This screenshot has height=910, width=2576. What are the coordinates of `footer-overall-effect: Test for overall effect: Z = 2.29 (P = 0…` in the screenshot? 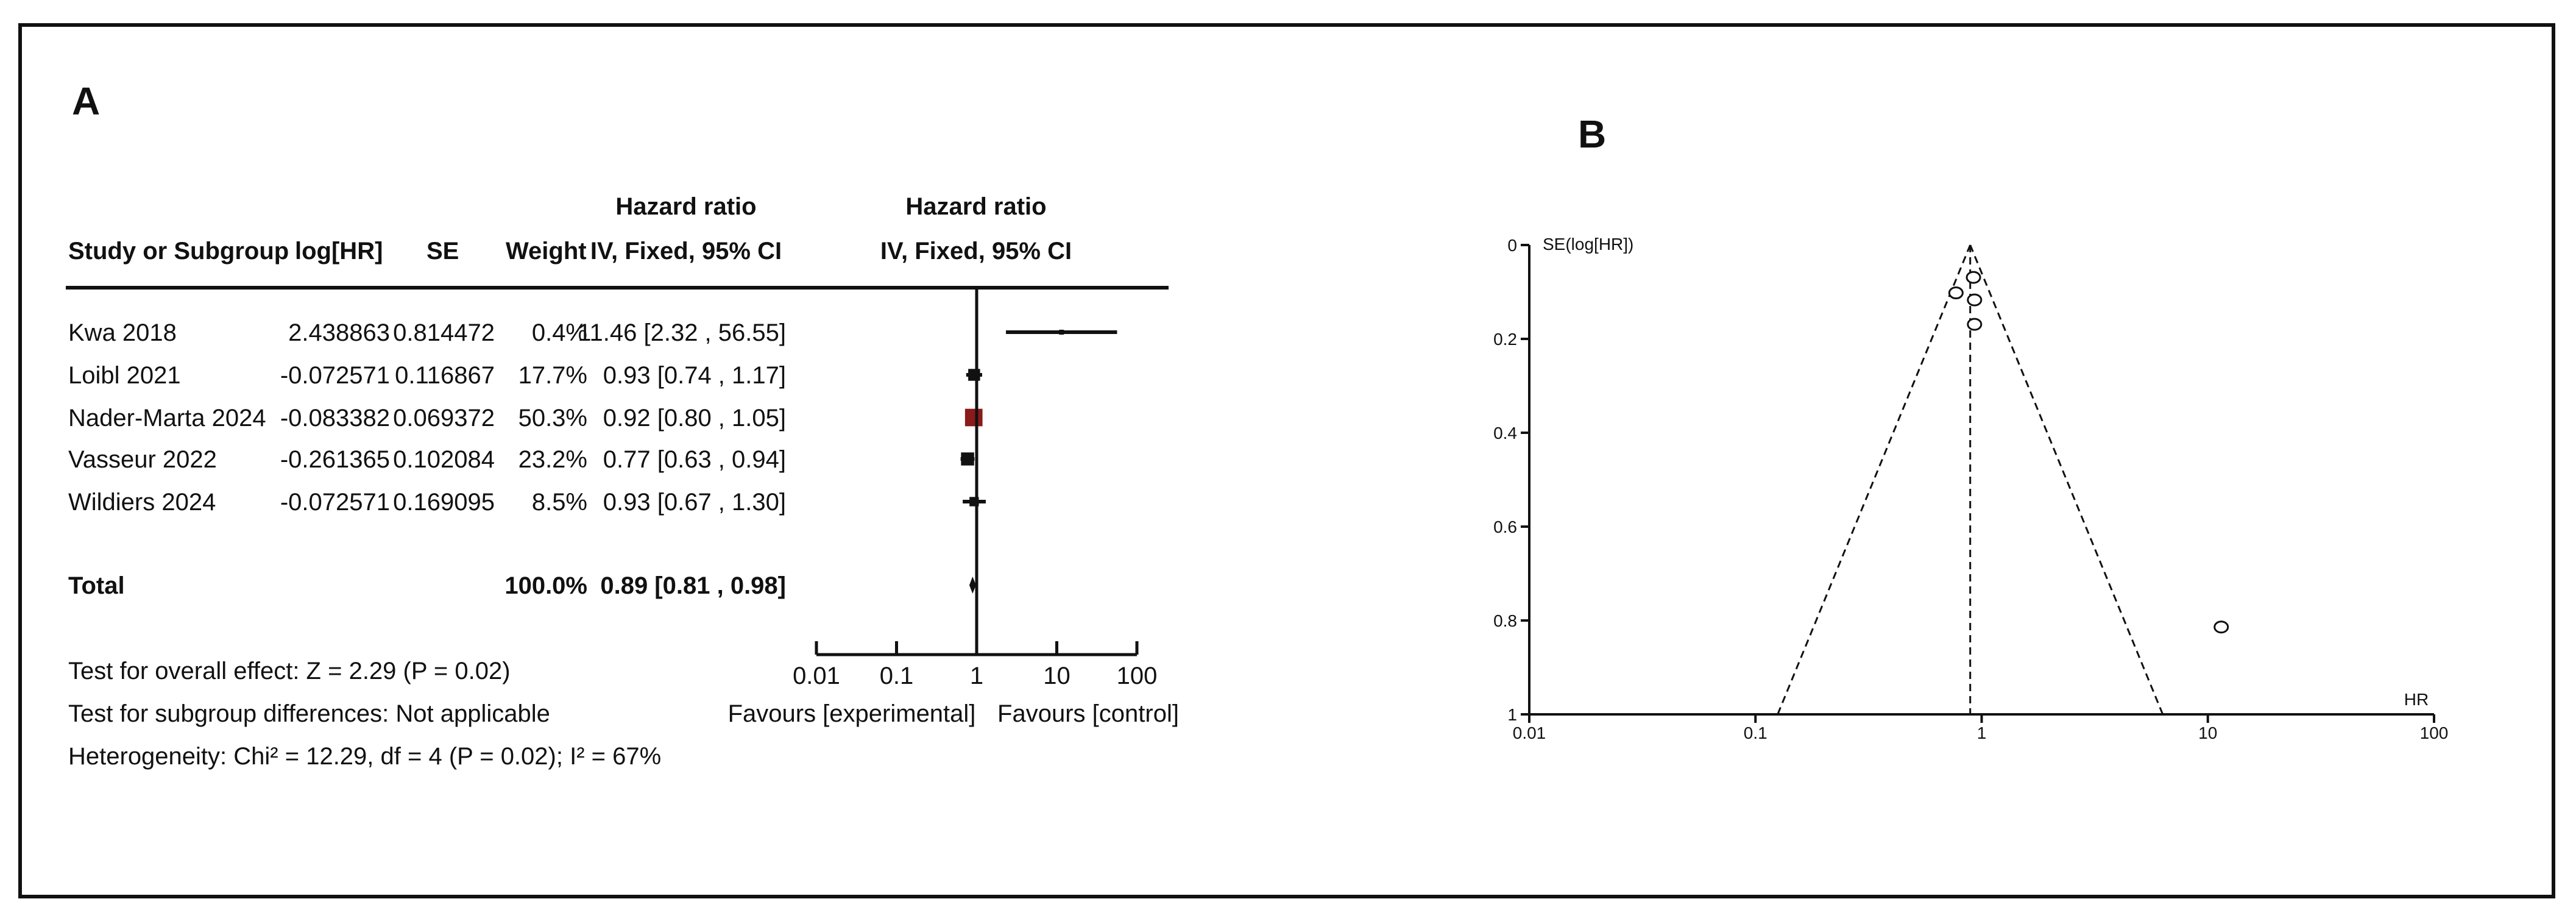 It's located at (289, 671).